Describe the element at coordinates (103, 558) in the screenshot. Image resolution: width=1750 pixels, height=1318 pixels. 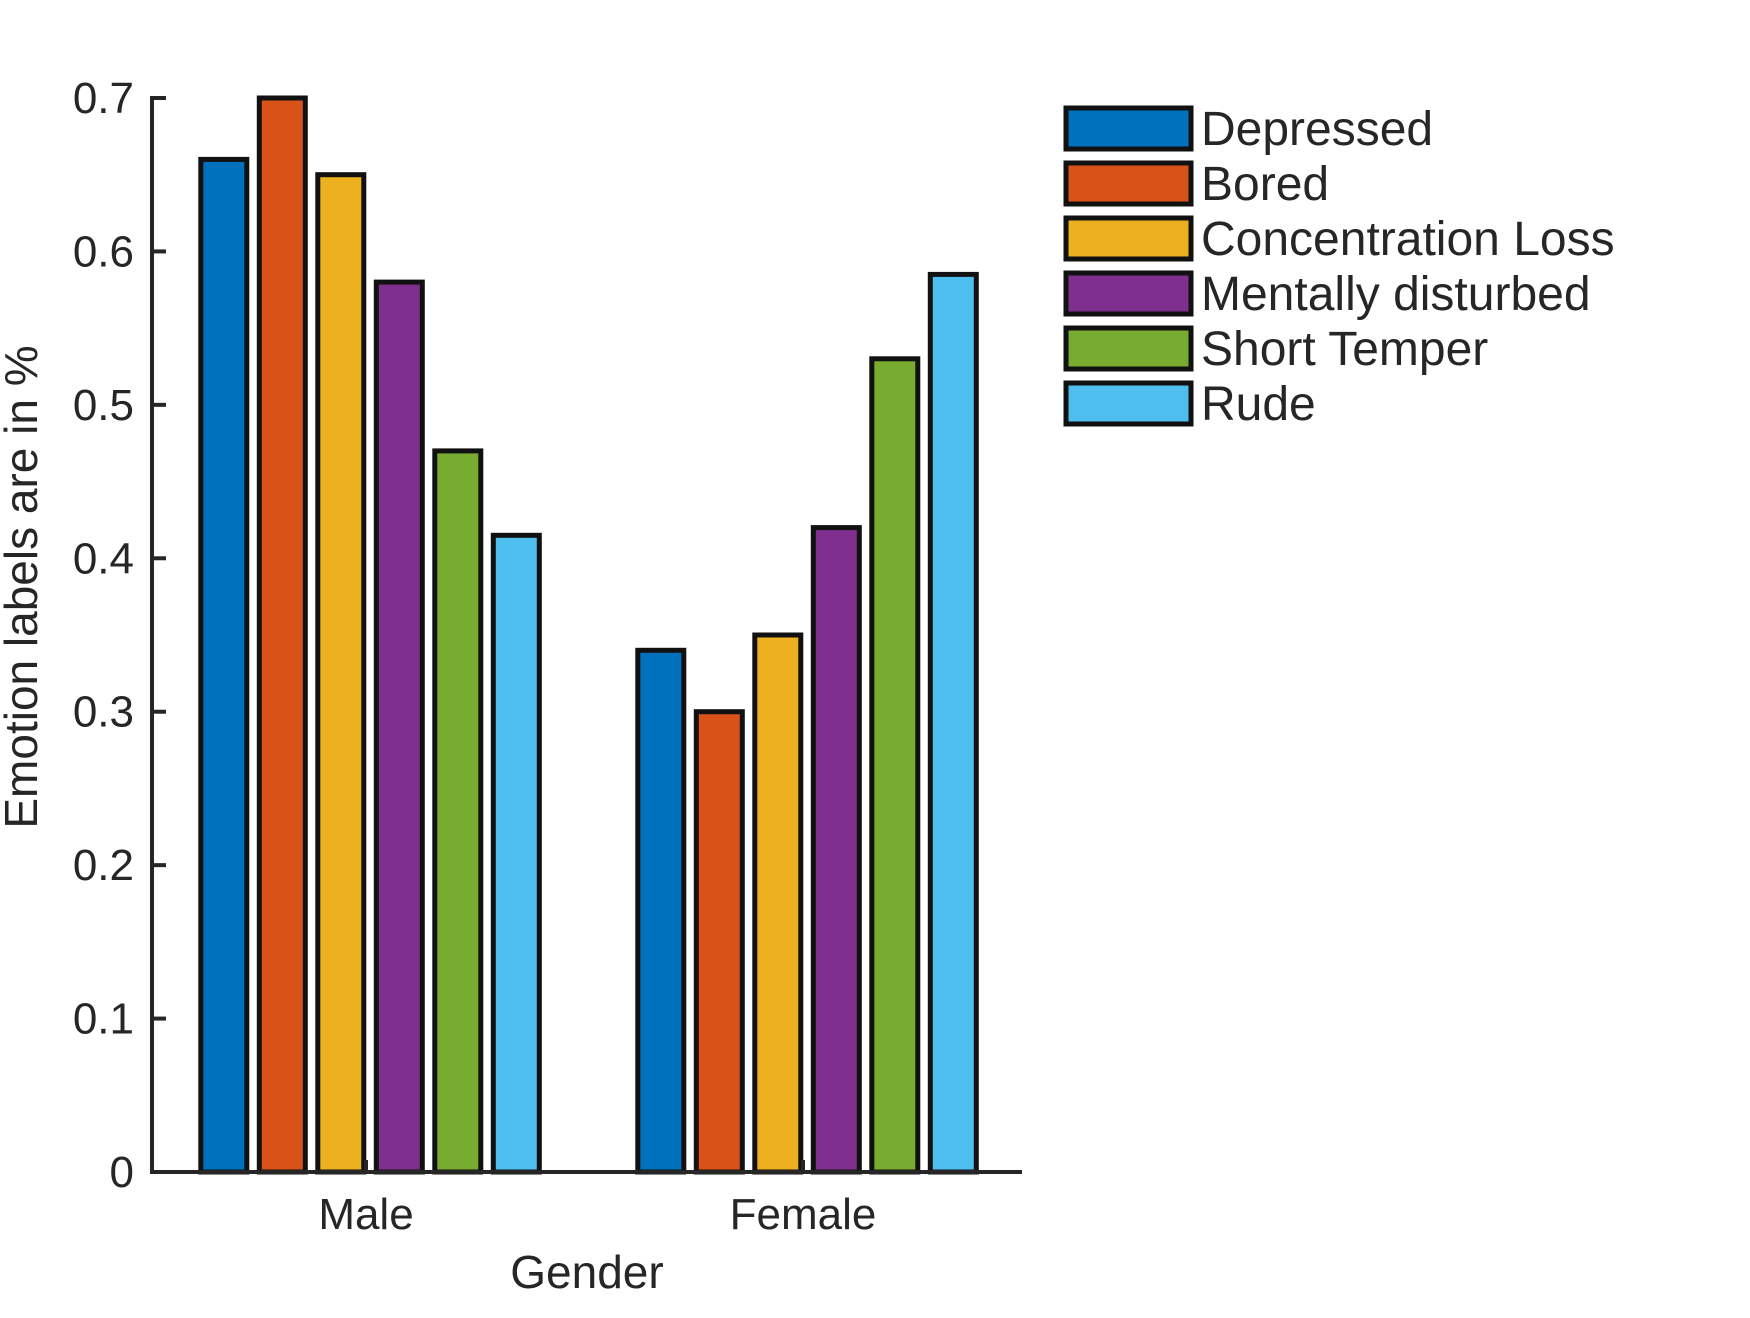
I see `y-tick-label: 0.4` at that location.